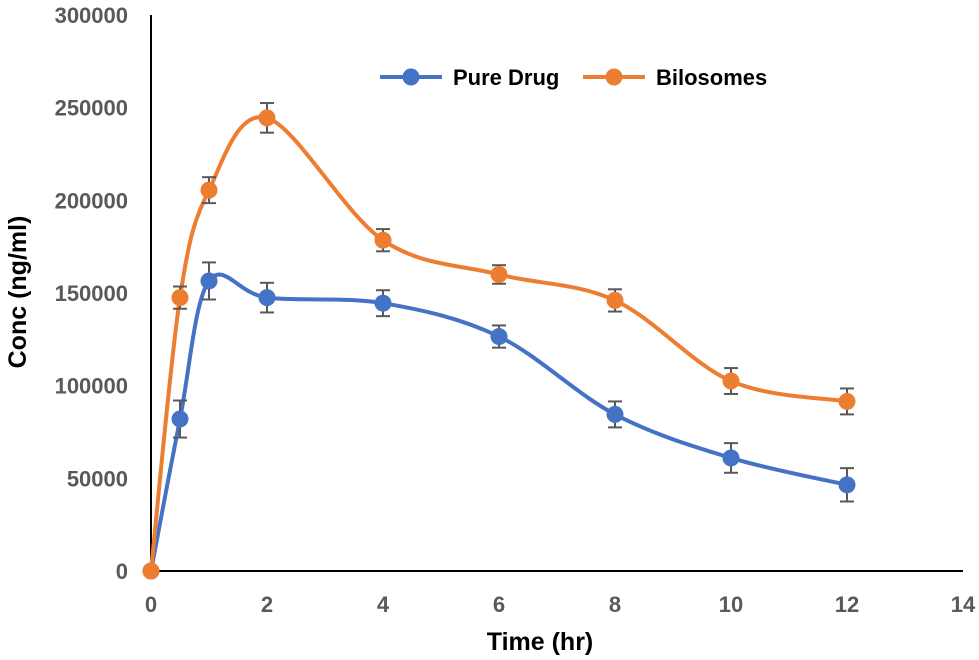 The image size is (979, 660). I want to click on x-tick-label: 8, so click(615, 604).